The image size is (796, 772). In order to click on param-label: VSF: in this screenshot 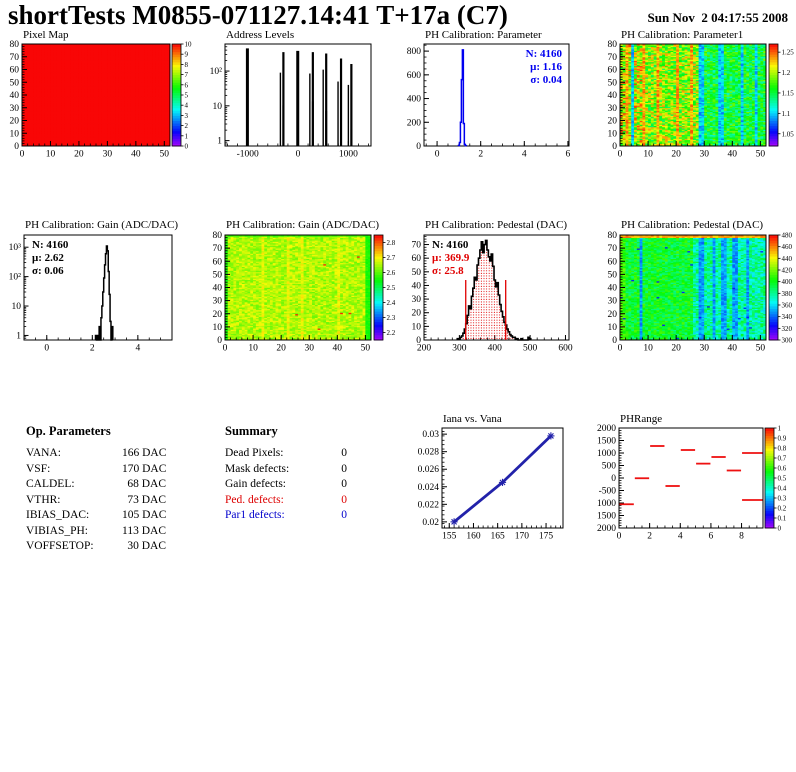, I will do `click(38, 468)`.